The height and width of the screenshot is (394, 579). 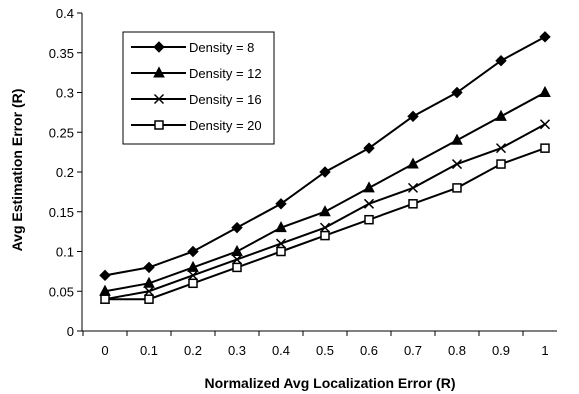 I want to click on y-tick-label: 0, so click(x=70, y=331).